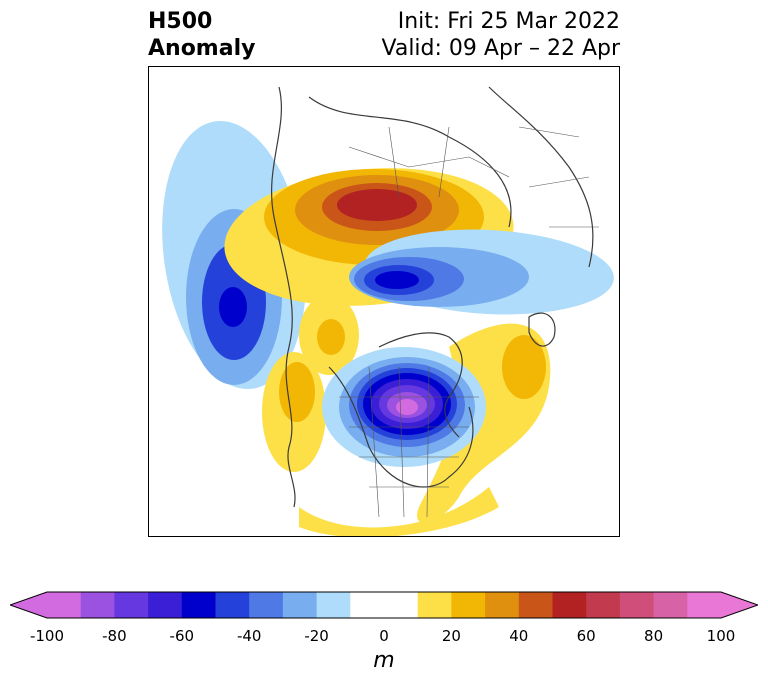 Image resolution: width=768 pixels, height=686 pixels. I want to click on coast-west, so click(283, 297).